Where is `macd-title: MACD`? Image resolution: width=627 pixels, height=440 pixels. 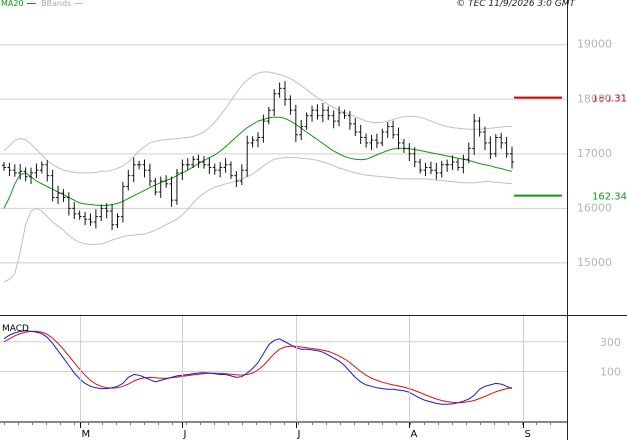
macd-title: MACD is located at coordinates (15, 329).